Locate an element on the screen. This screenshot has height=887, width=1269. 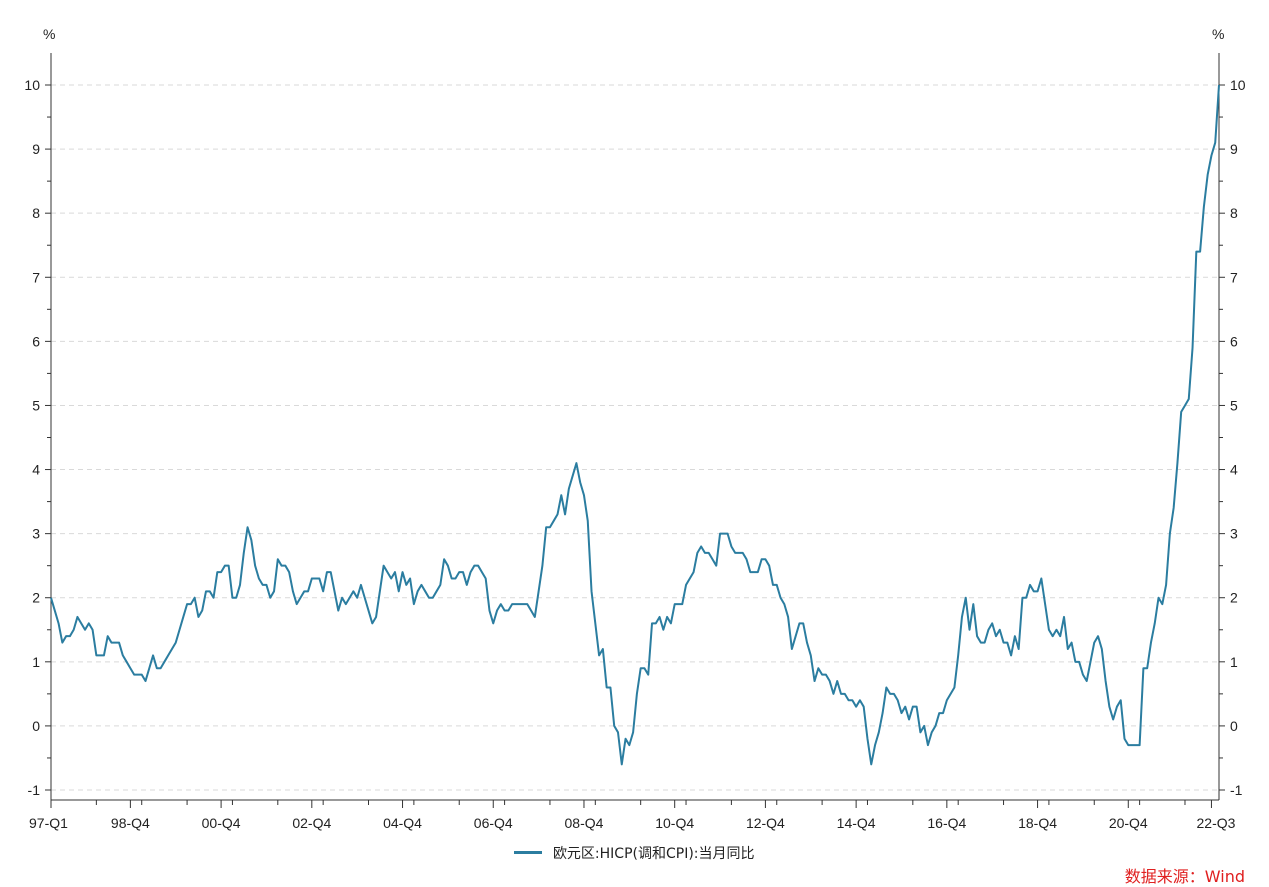
y-tick-label-left: 3 is located at coordinates (36, 534).